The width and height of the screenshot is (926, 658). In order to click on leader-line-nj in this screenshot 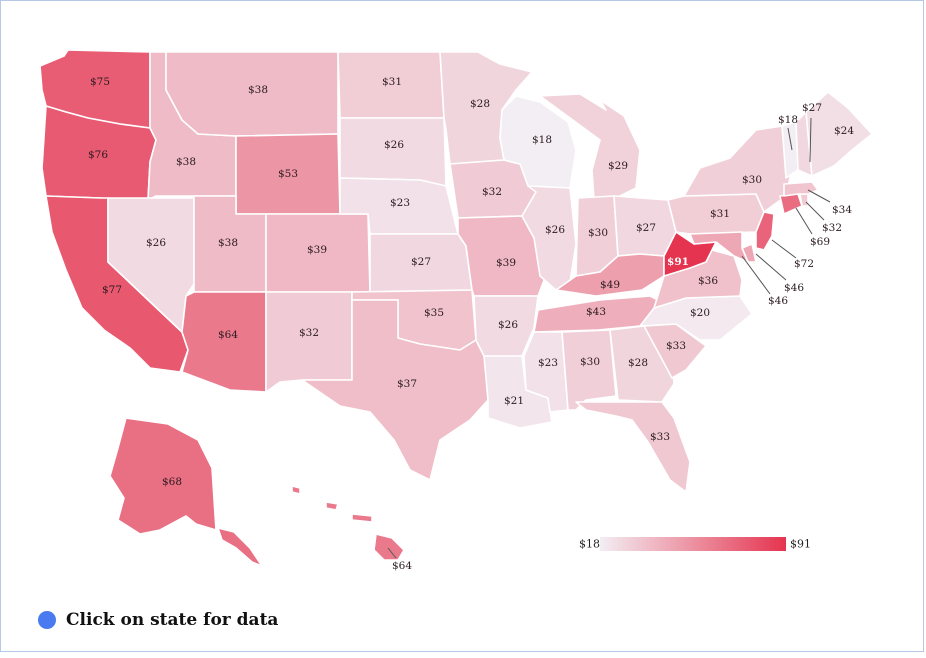, I will do `click(784, 249)`.